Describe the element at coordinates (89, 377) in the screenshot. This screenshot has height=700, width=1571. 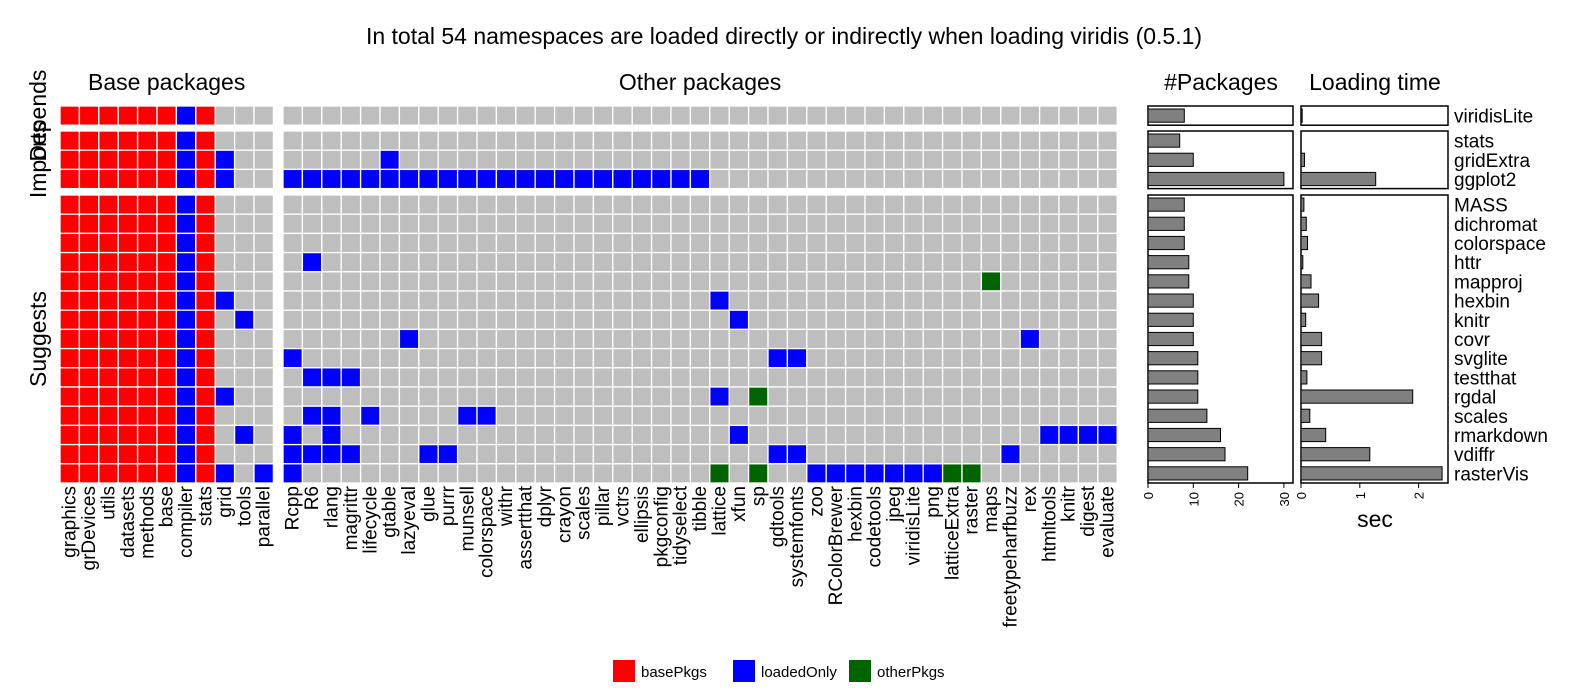
I see `cell-testthat-grdevices` at that location.